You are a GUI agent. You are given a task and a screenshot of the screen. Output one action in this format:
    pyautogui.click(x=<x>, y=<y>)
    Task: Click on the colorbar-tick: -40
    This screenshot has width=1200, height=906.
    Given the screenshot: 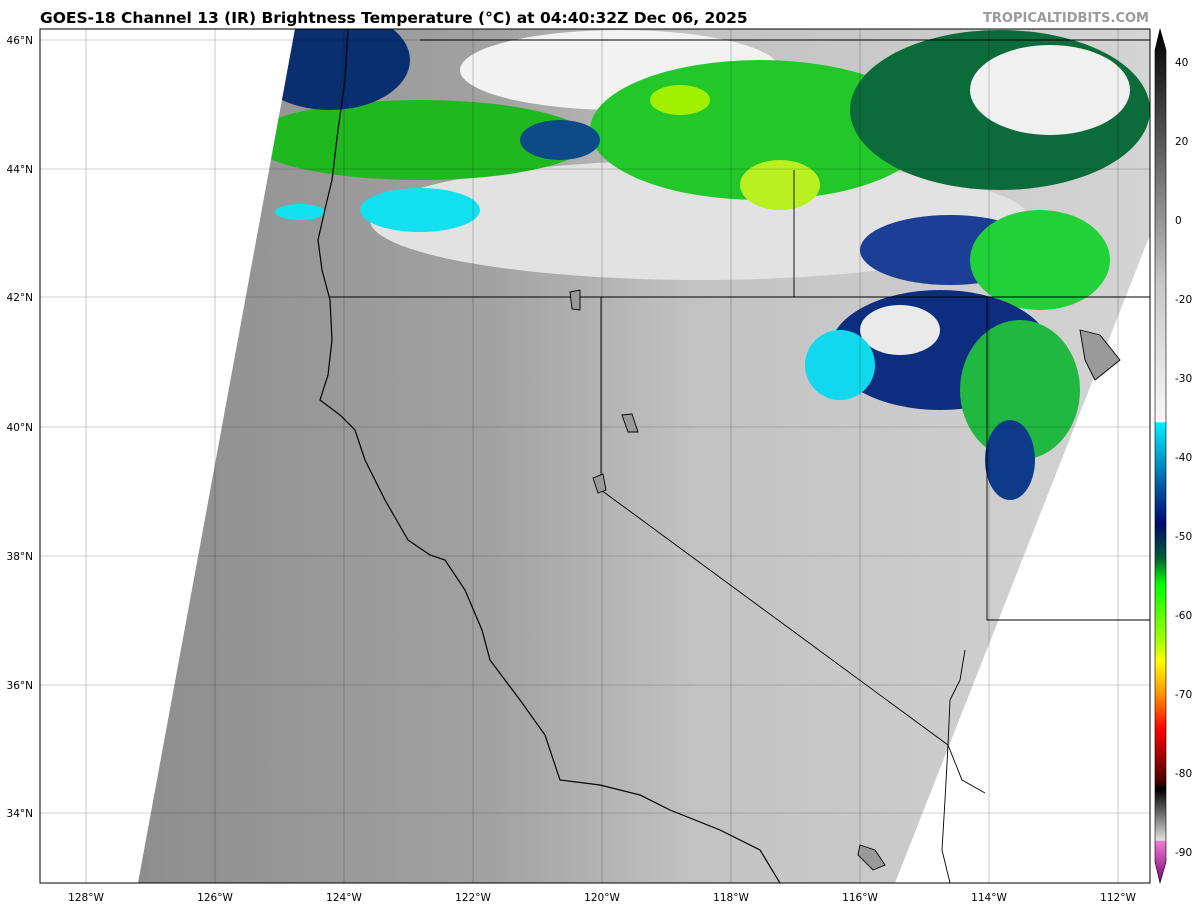 What is the action you would take?
    pyautogui.click(x=1183, y=458)
    